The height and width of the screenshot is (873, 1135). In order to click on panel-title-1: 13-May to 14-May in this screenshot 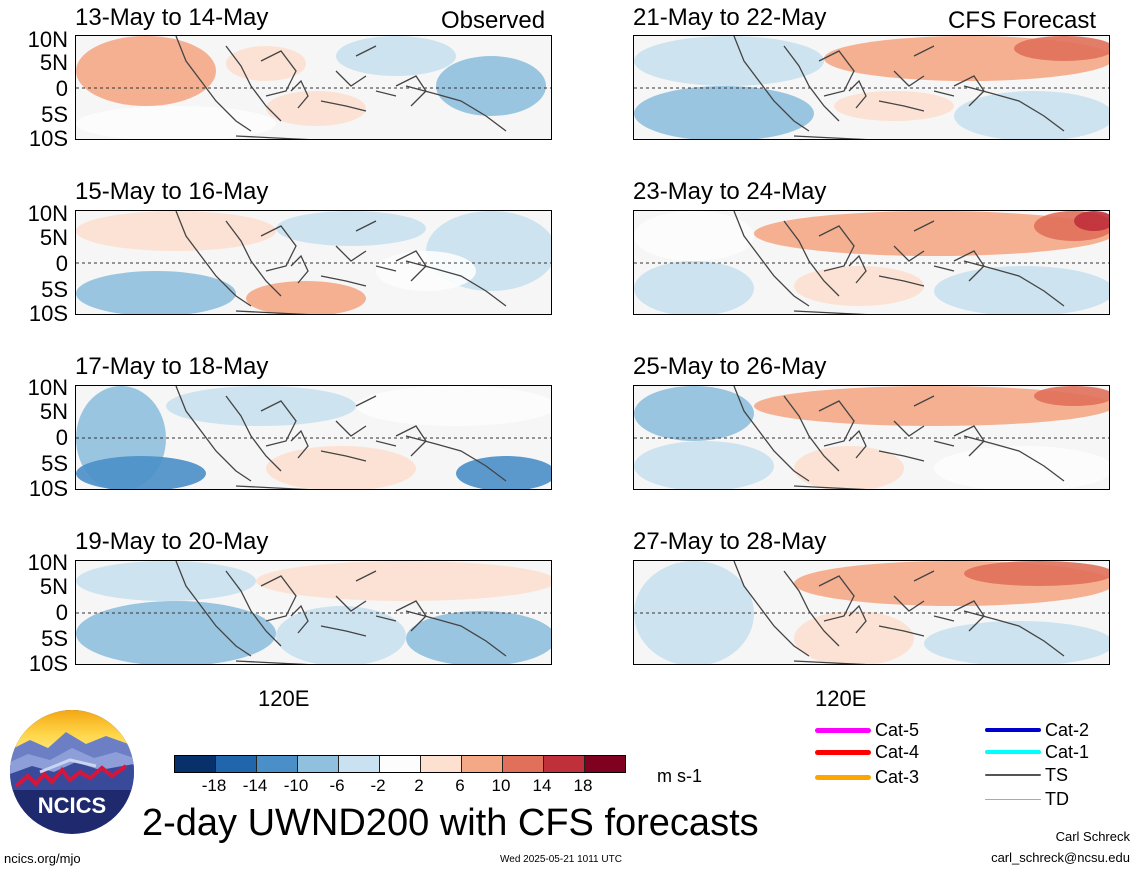, I will do `click(172, 17)`.